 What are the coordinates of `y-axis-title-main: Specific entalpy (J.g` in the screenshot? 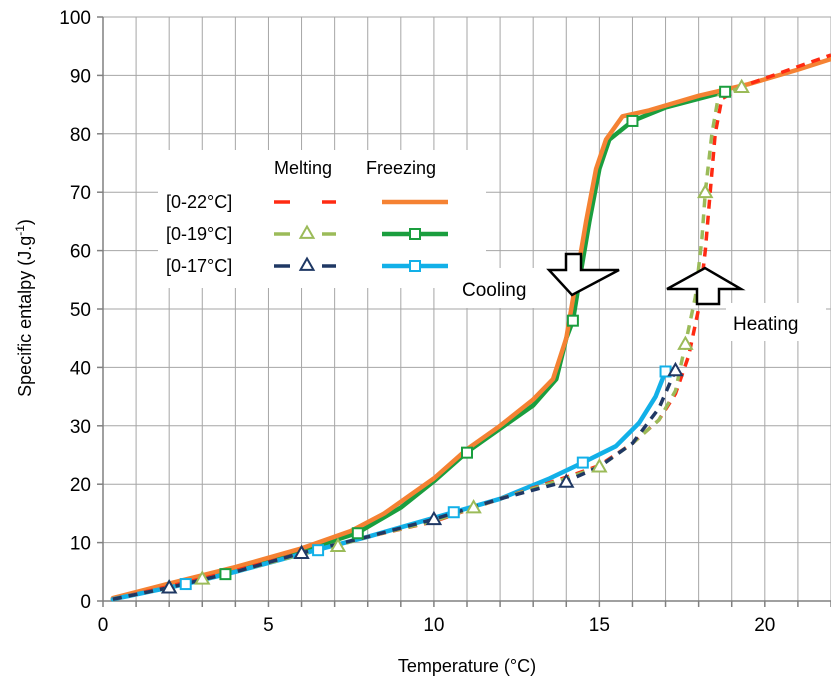 It's located at (25, 316).